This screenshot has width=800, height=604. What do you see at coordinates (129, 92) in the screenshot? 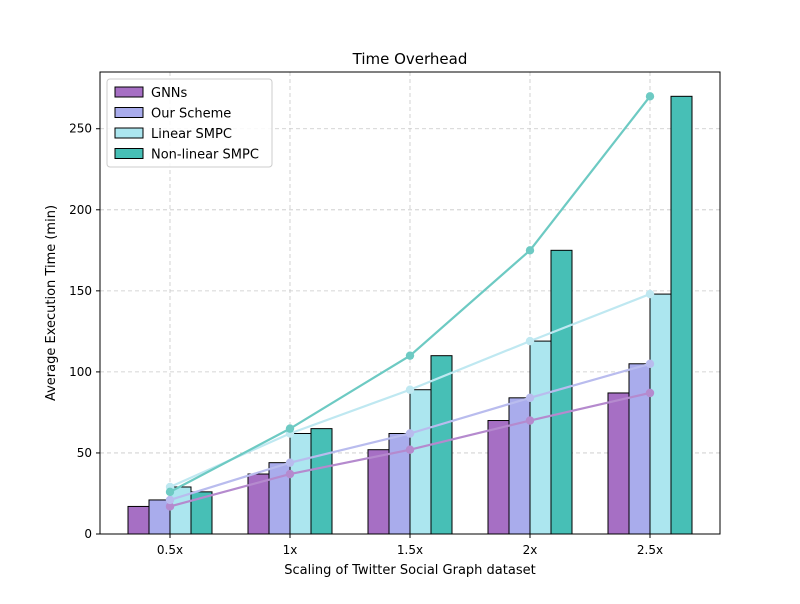
I see `legend-swatch-gnns` at bounding box center [129, 92].